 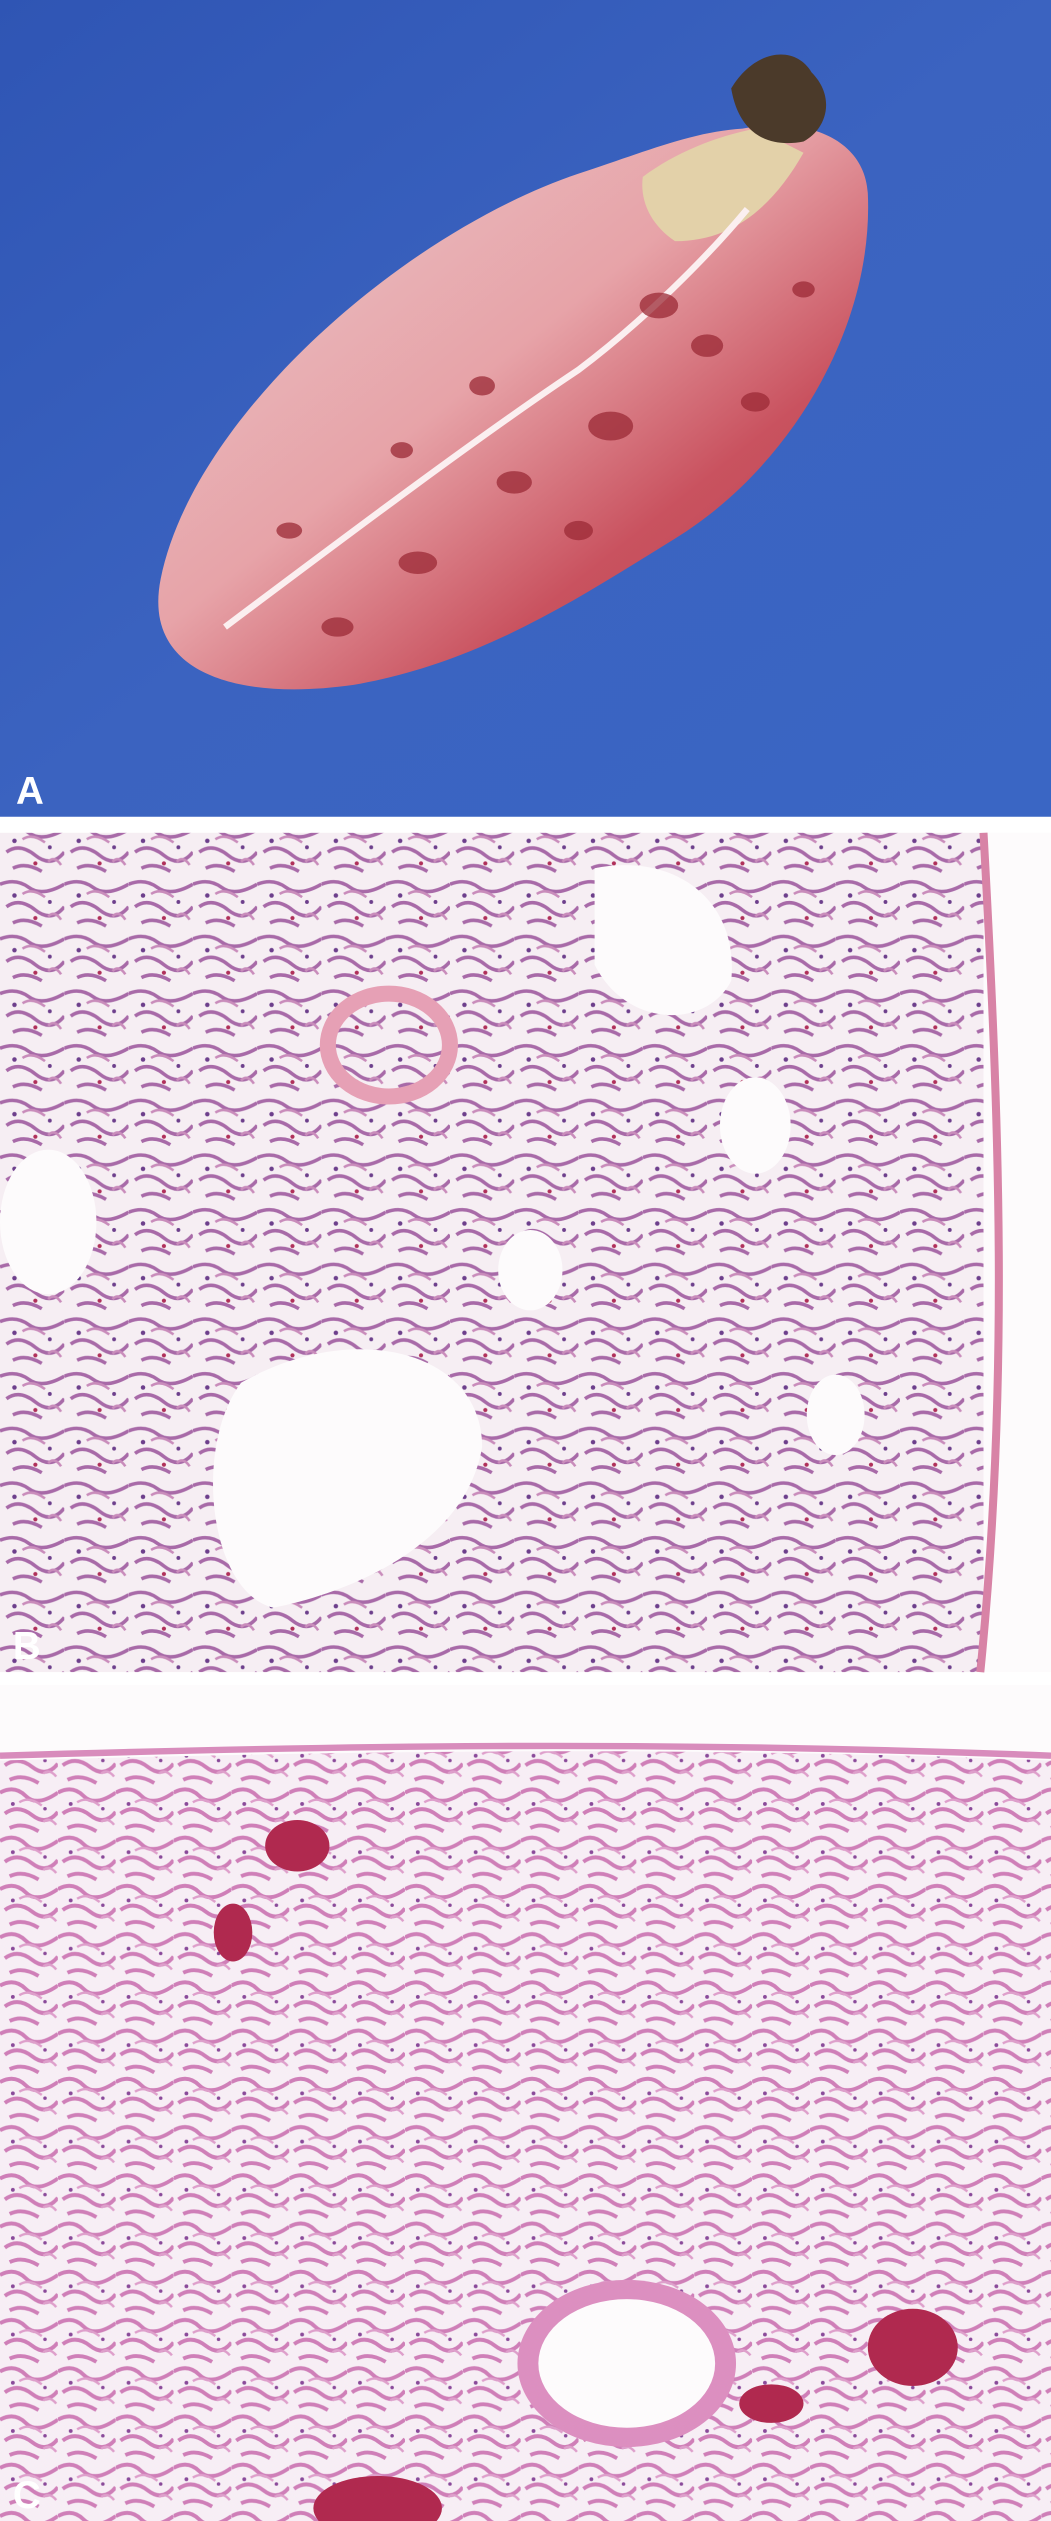 I want to click on hilum, so click(x=723, y=185).